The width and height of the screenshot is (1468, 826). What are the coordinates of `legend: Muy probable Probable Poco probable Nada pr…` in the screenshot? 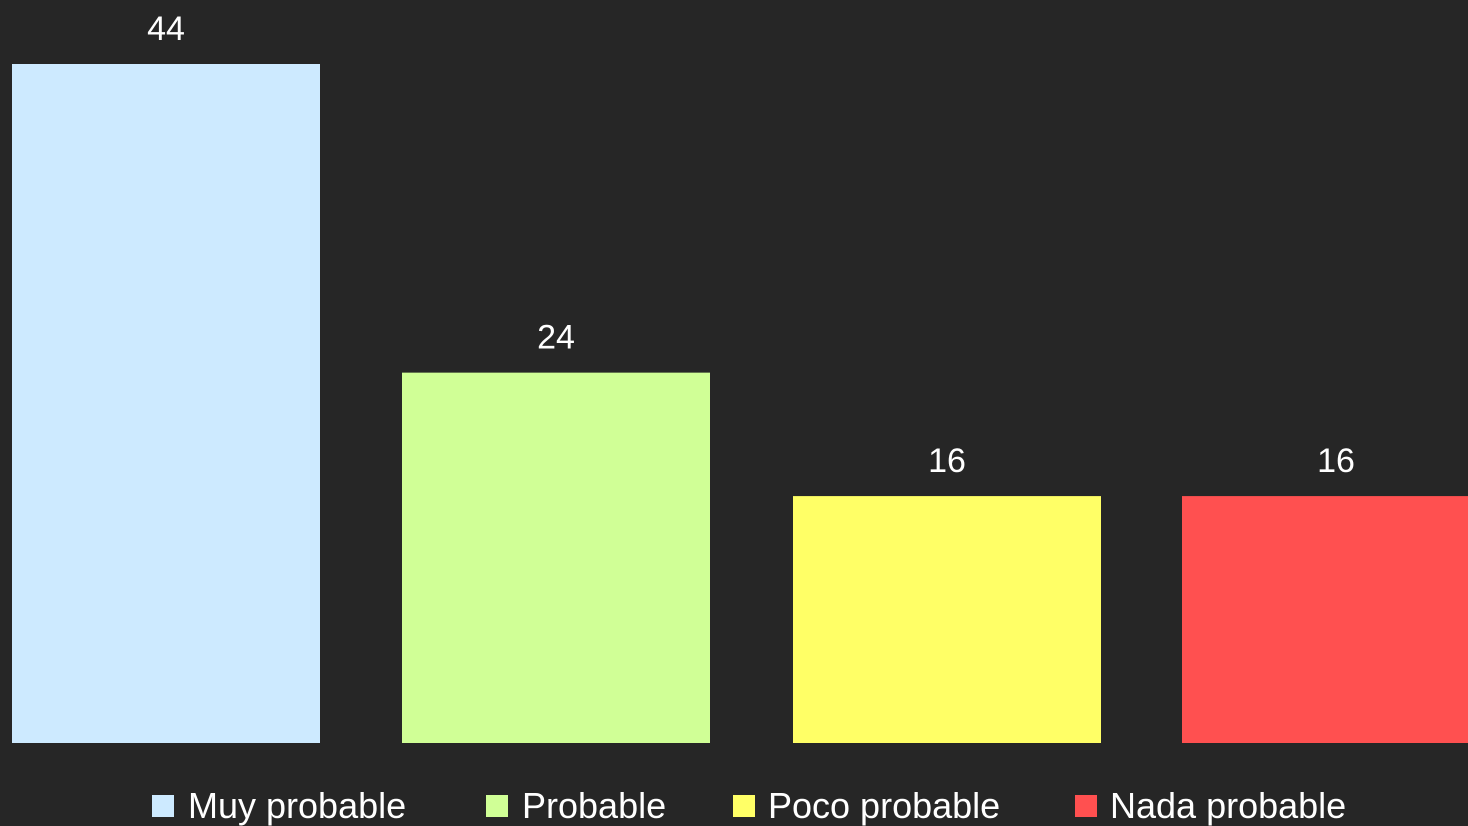 It's located at (749, 805).